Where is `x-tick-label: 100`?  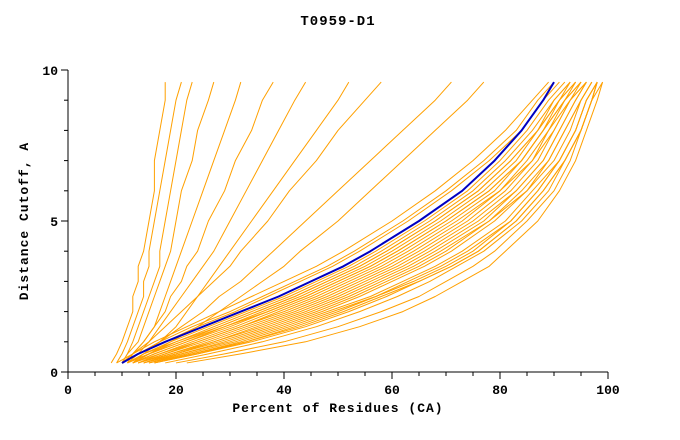 x-tick-label: 100 is located at coordinates (608, 390).